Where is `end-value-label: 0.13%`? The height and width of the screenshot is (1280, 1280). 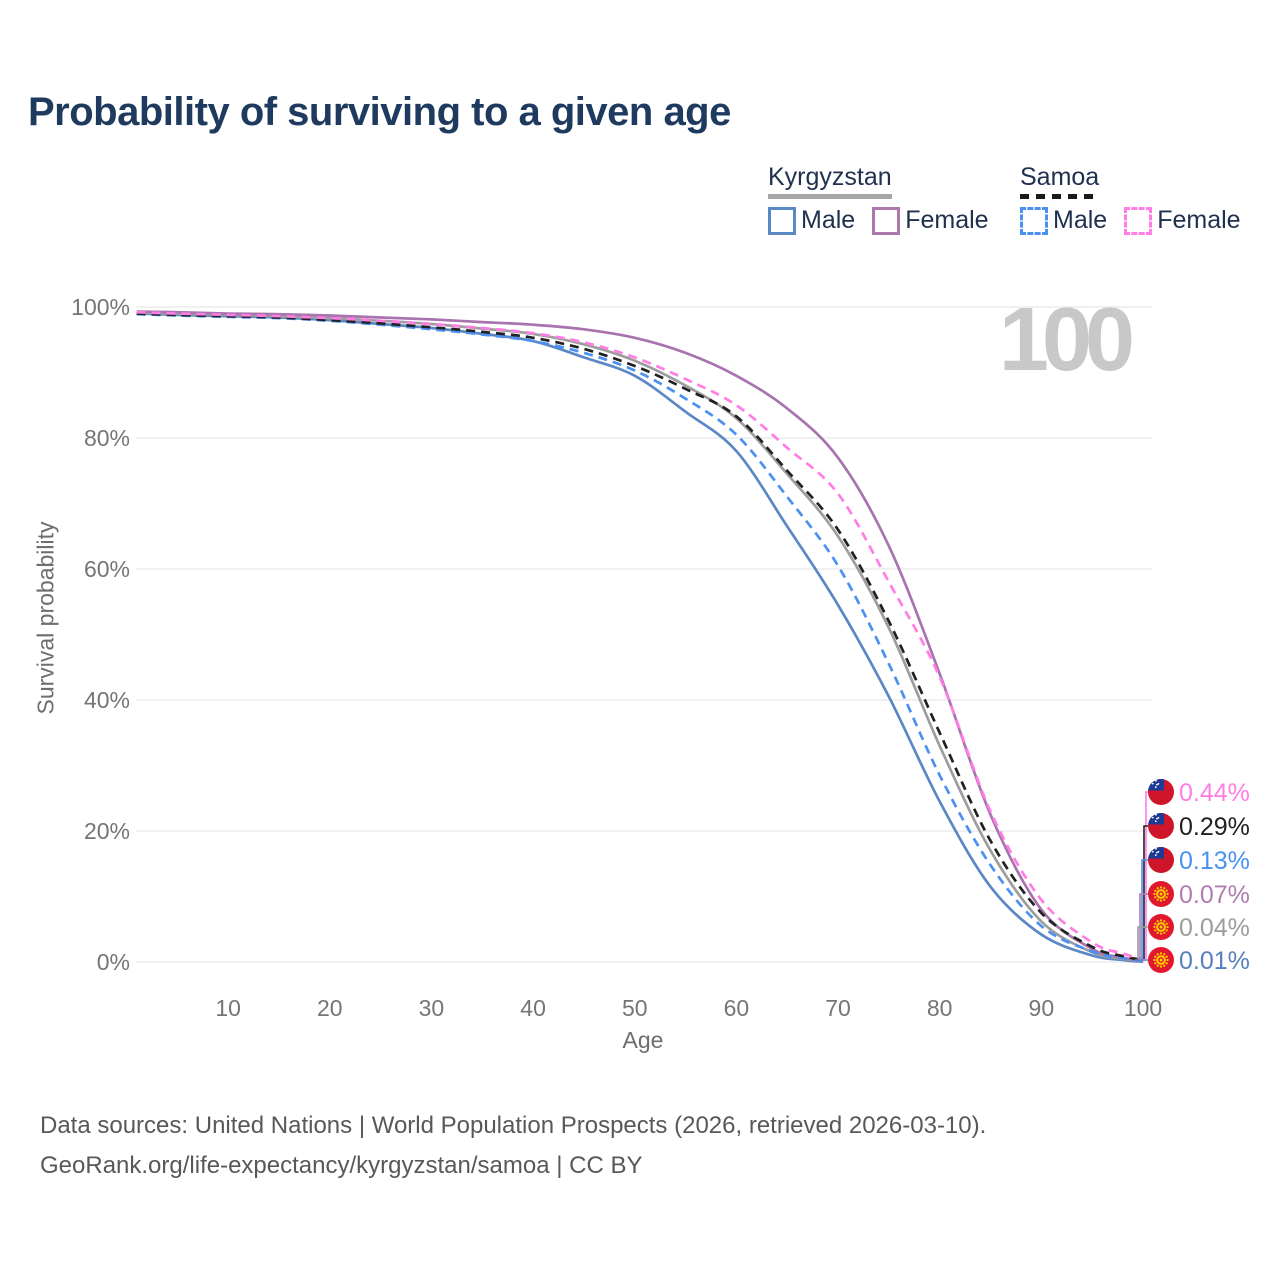 end-value-label: 0.13% is located at coordinates (1214, 861).